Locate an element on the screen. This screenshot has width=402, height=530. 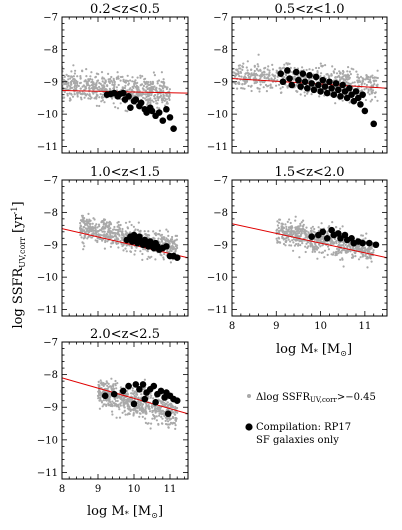
compilation-points is located at coordinates (327, 97).